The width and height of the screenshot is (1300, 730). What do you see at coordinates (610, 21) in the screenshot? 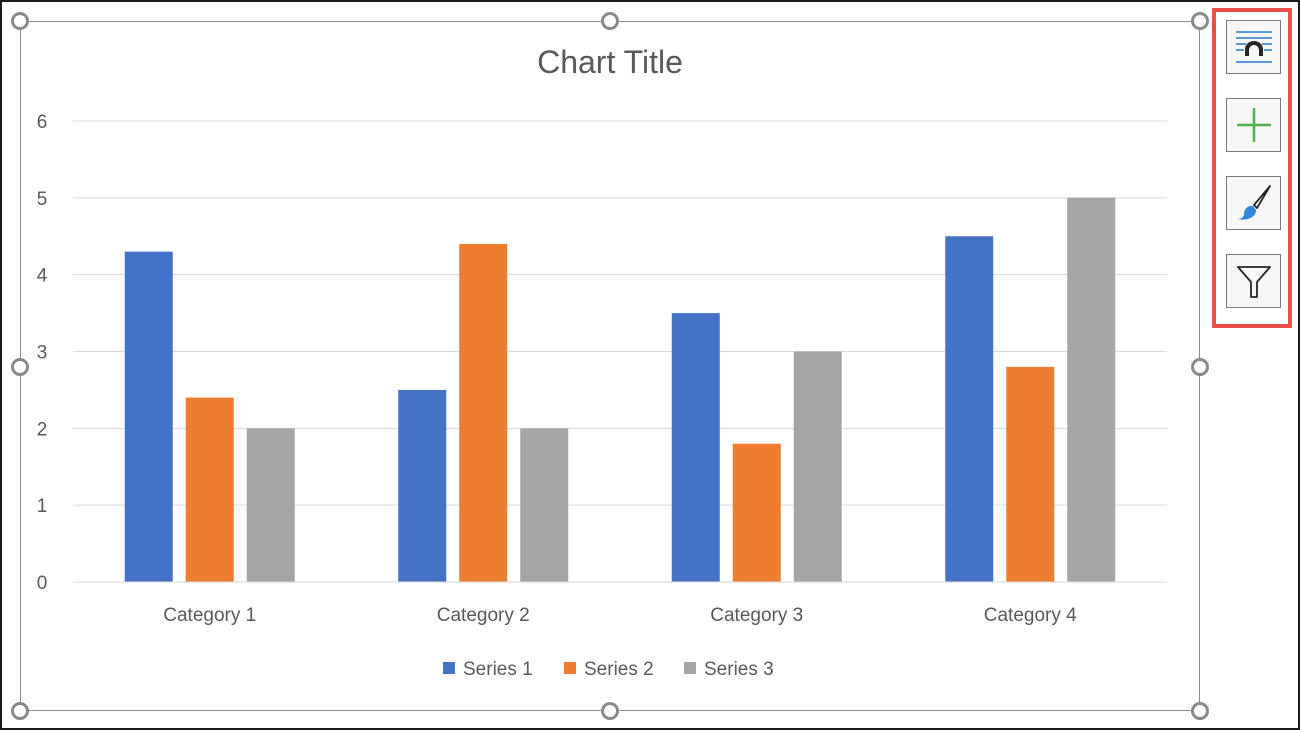
I see `resize-handle-top` at bounding box center [610, 21].